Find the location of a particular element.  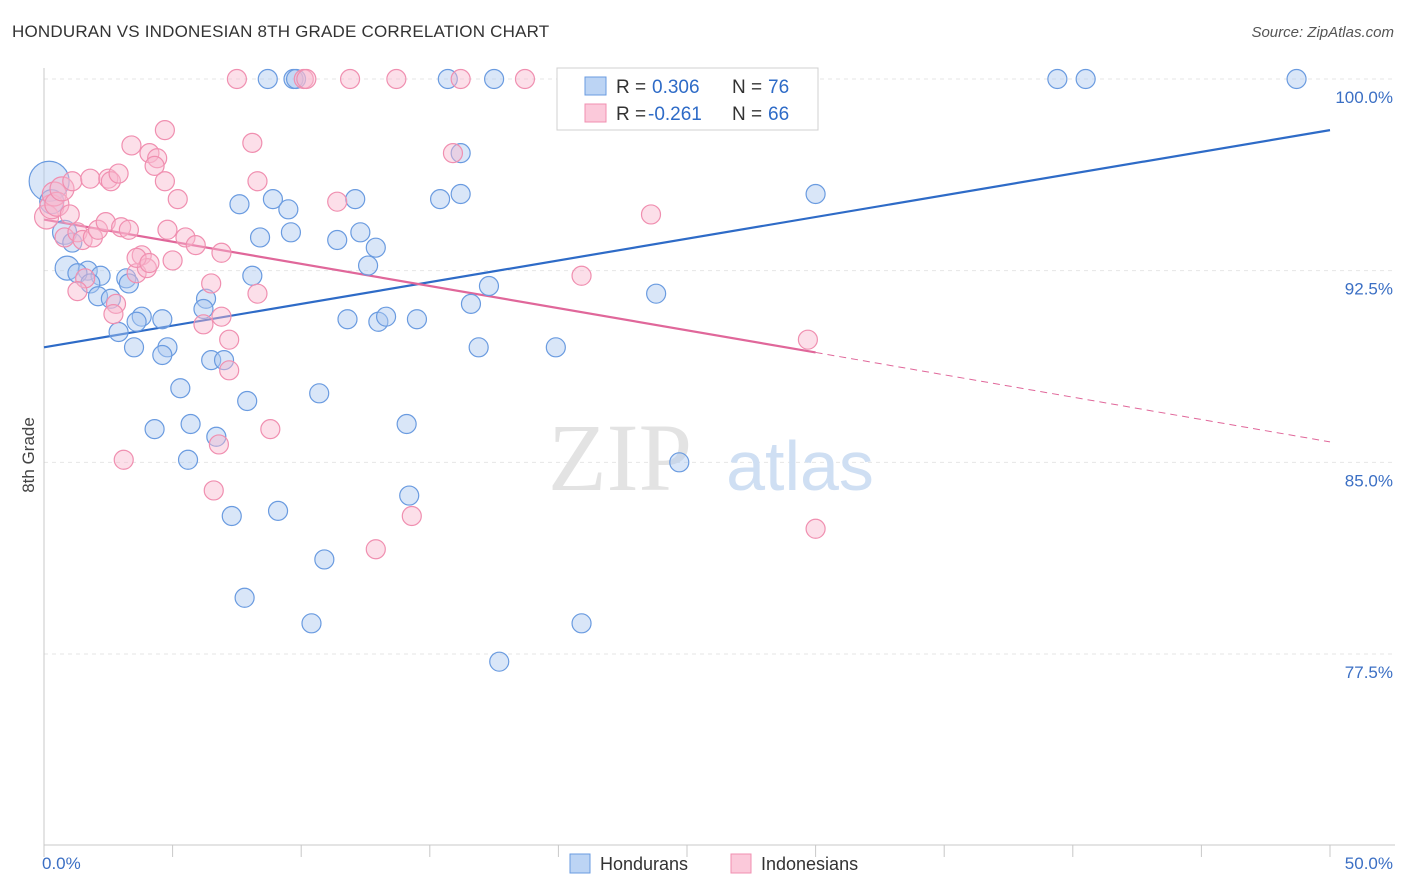

bottom-legend-label-hondurans: Hondurans is located at coordinates (644, 864).